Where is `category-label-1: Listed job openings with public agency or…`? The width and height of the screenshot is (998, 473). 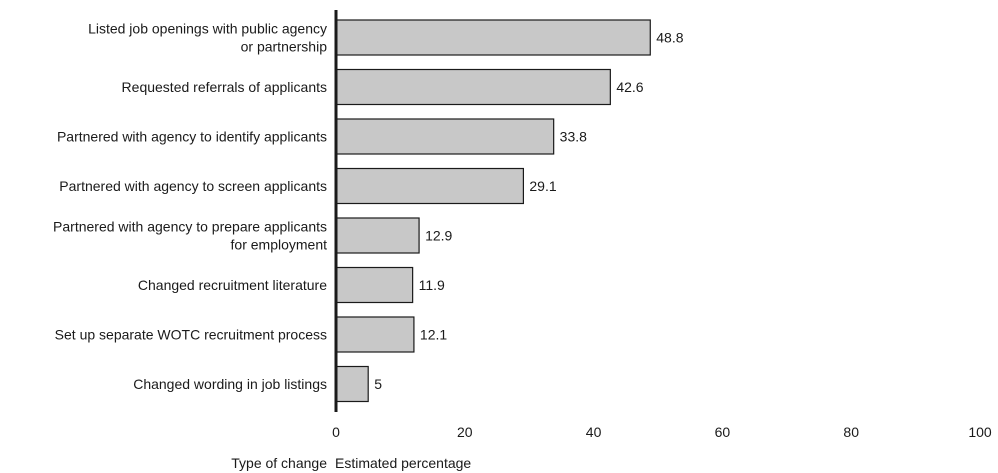
category-label-1: Listed job openings with public agency or… is located at coordinates (207, 38).